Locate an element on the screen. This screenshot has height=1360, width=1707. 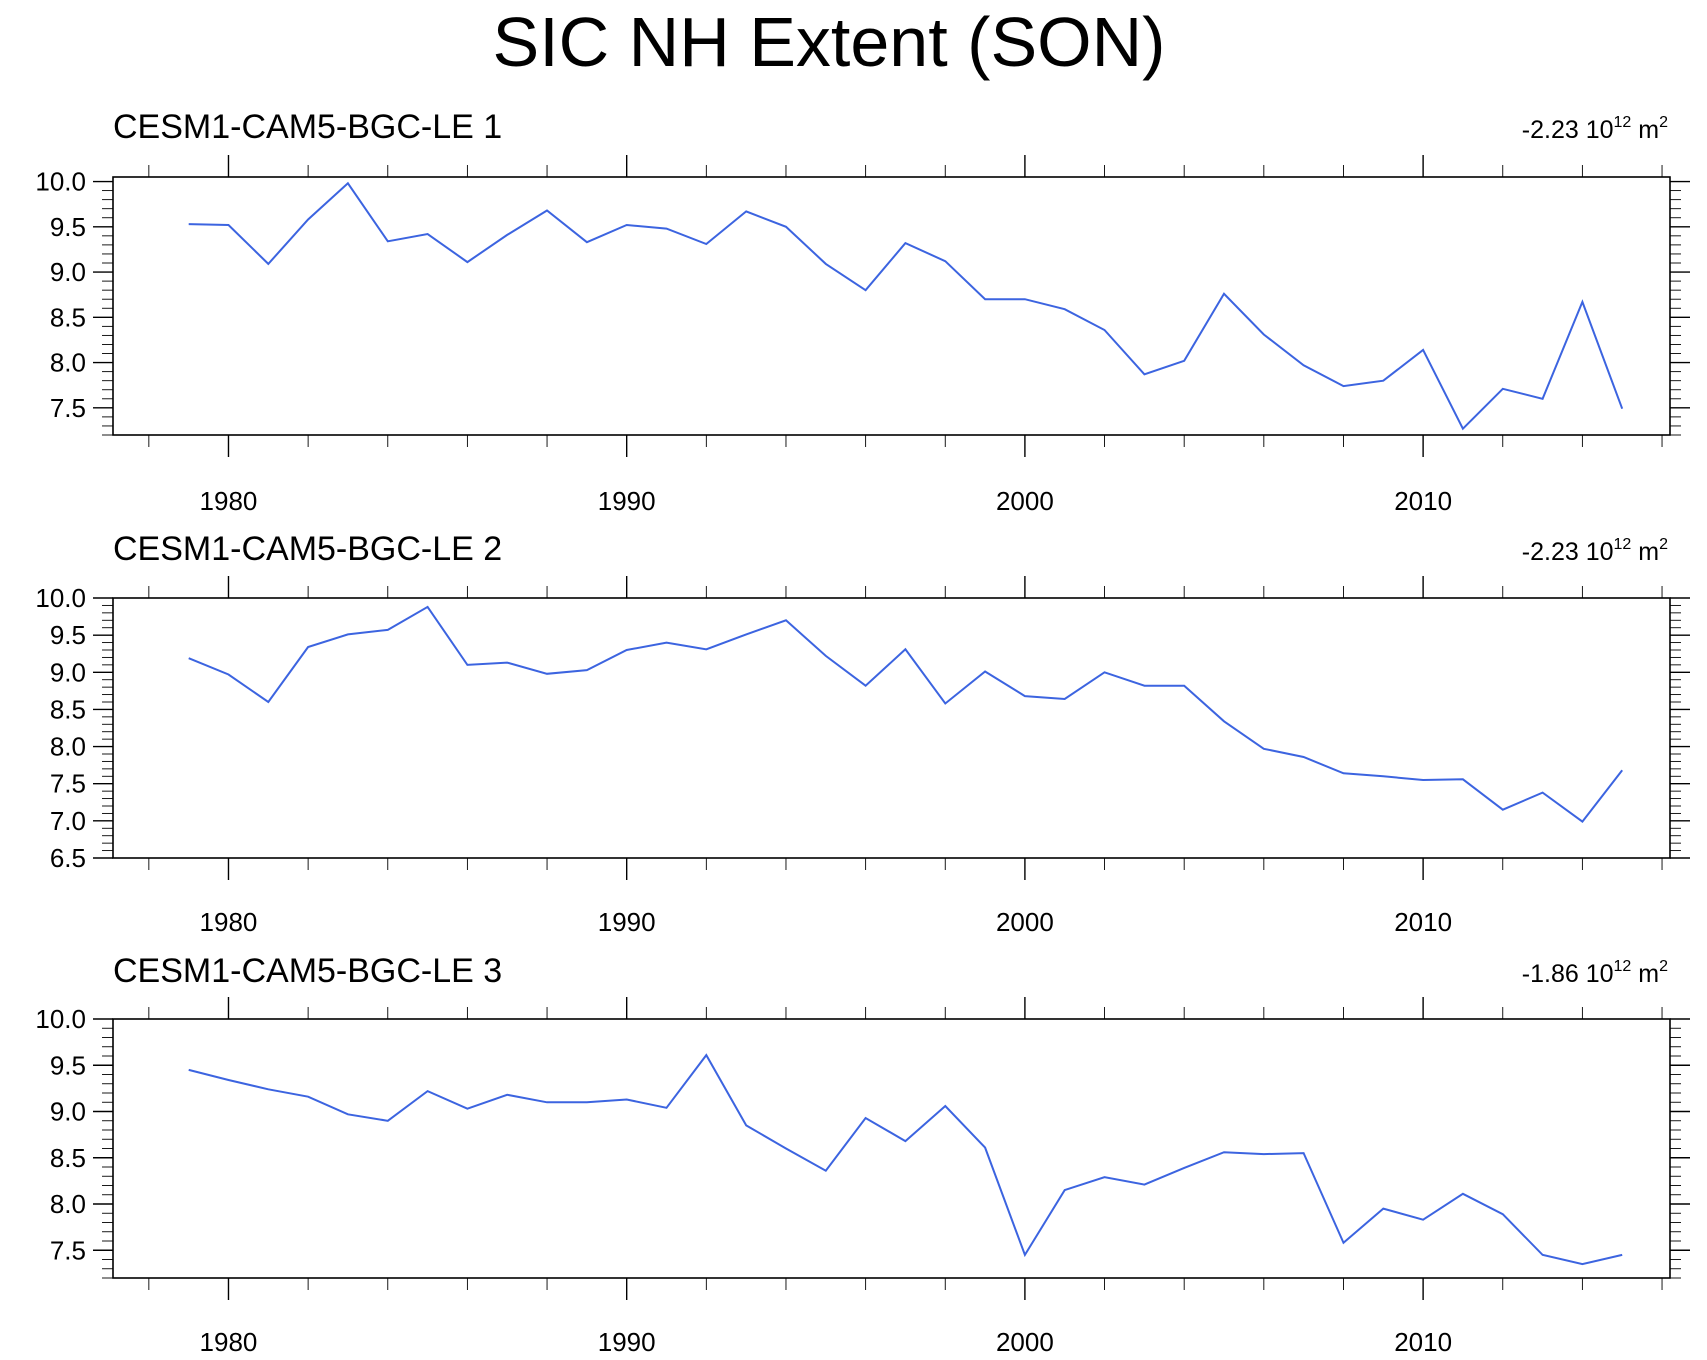
y-tick-label: 6.5 is located at coordinates (68, 858).